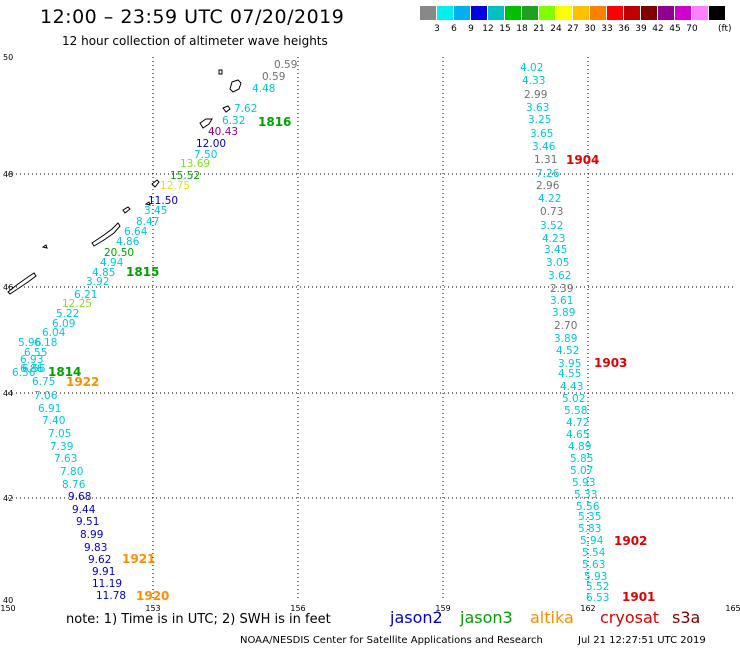 This screenshot has height=650, width=740. I want to click on wave-height-value: 7.63, so click(65, 459).